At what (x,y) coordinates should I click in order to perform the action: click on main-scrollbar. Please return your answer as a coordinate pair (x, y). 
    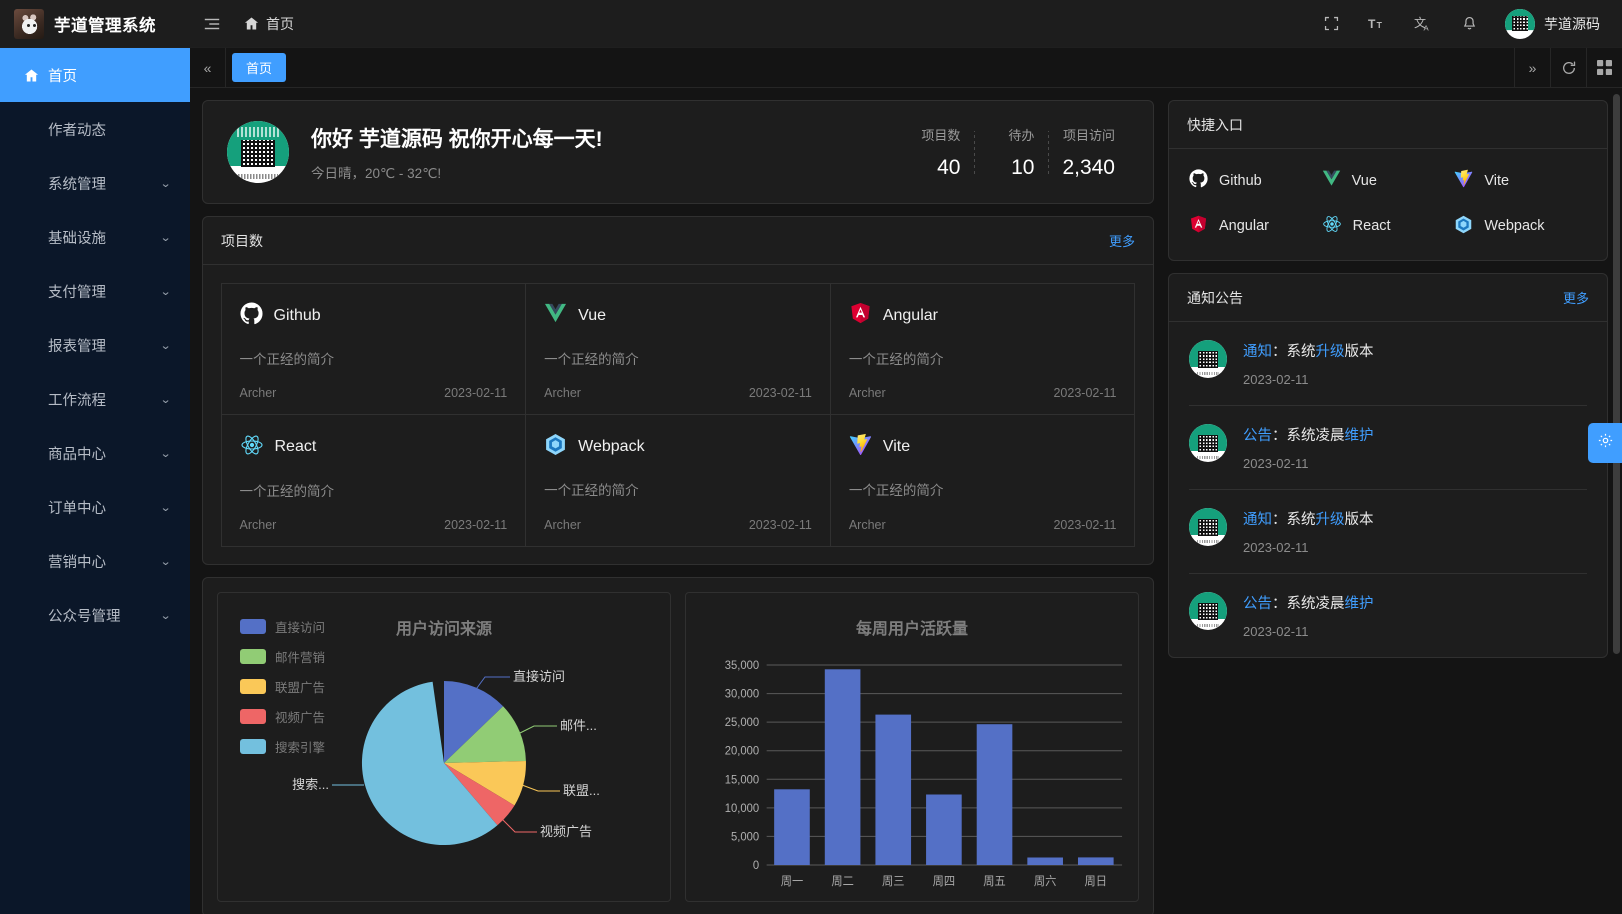
    Looking at the image, I should click on (1616, 502).